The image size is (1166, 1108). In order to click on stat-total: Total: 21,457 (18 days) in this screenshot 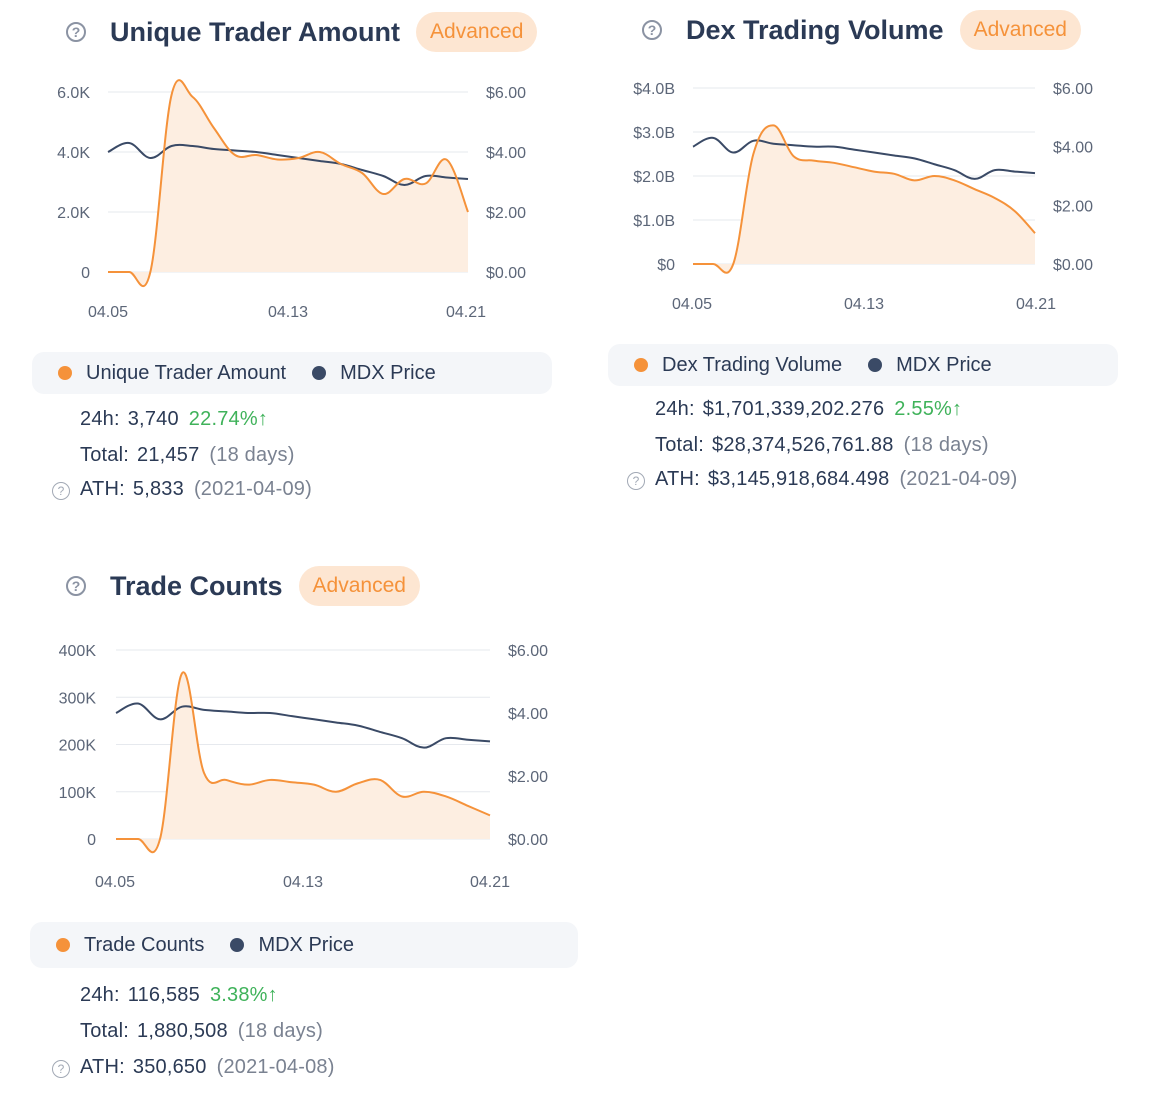, I will do `click(187, 455)`.